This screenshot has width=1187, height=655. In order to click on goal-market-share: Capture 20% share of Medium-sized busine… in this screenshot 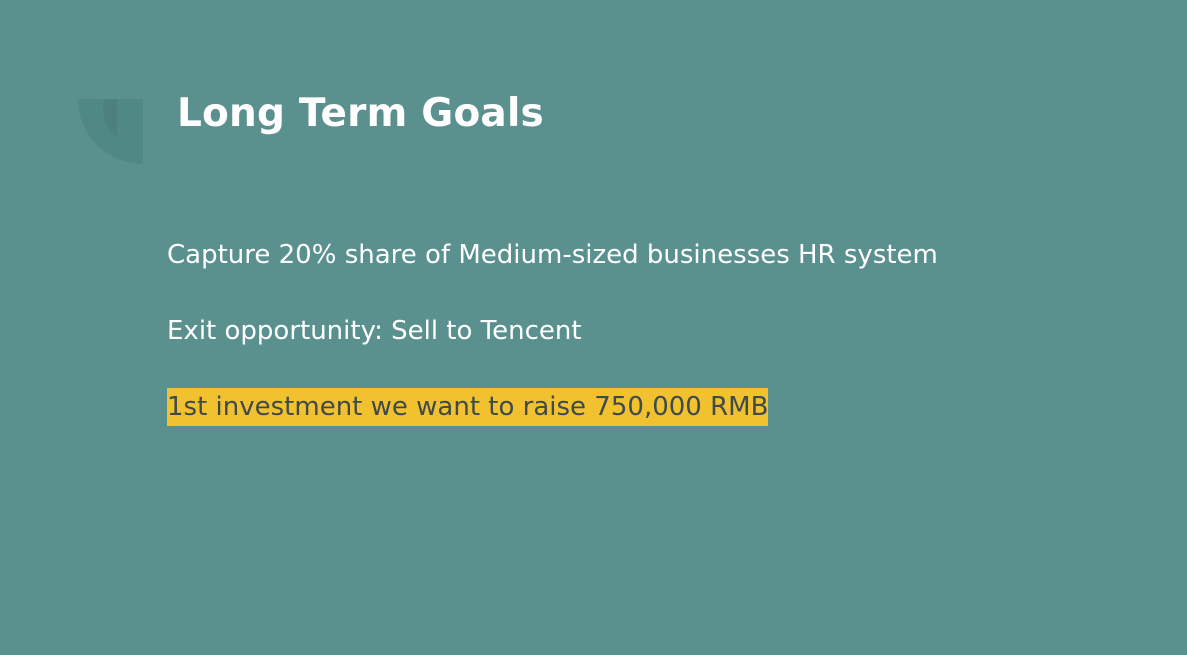, I will do `click(552, 255)`.